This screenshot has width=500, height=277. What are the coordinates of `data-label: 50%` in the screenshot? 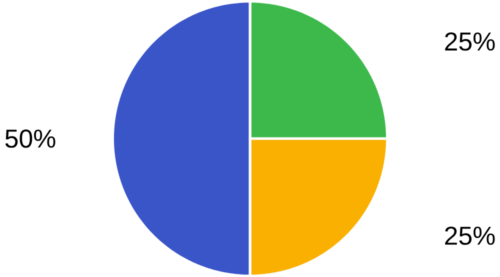 It's located at (30, 138).